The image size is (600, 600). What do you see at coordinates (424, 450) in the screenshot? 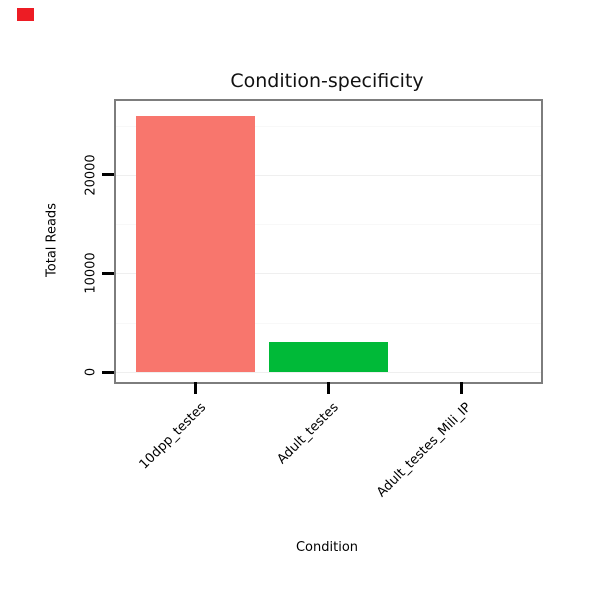
I see `x-category-label: Adult_testes_Mili_IP` at bounding box center [424, 450].